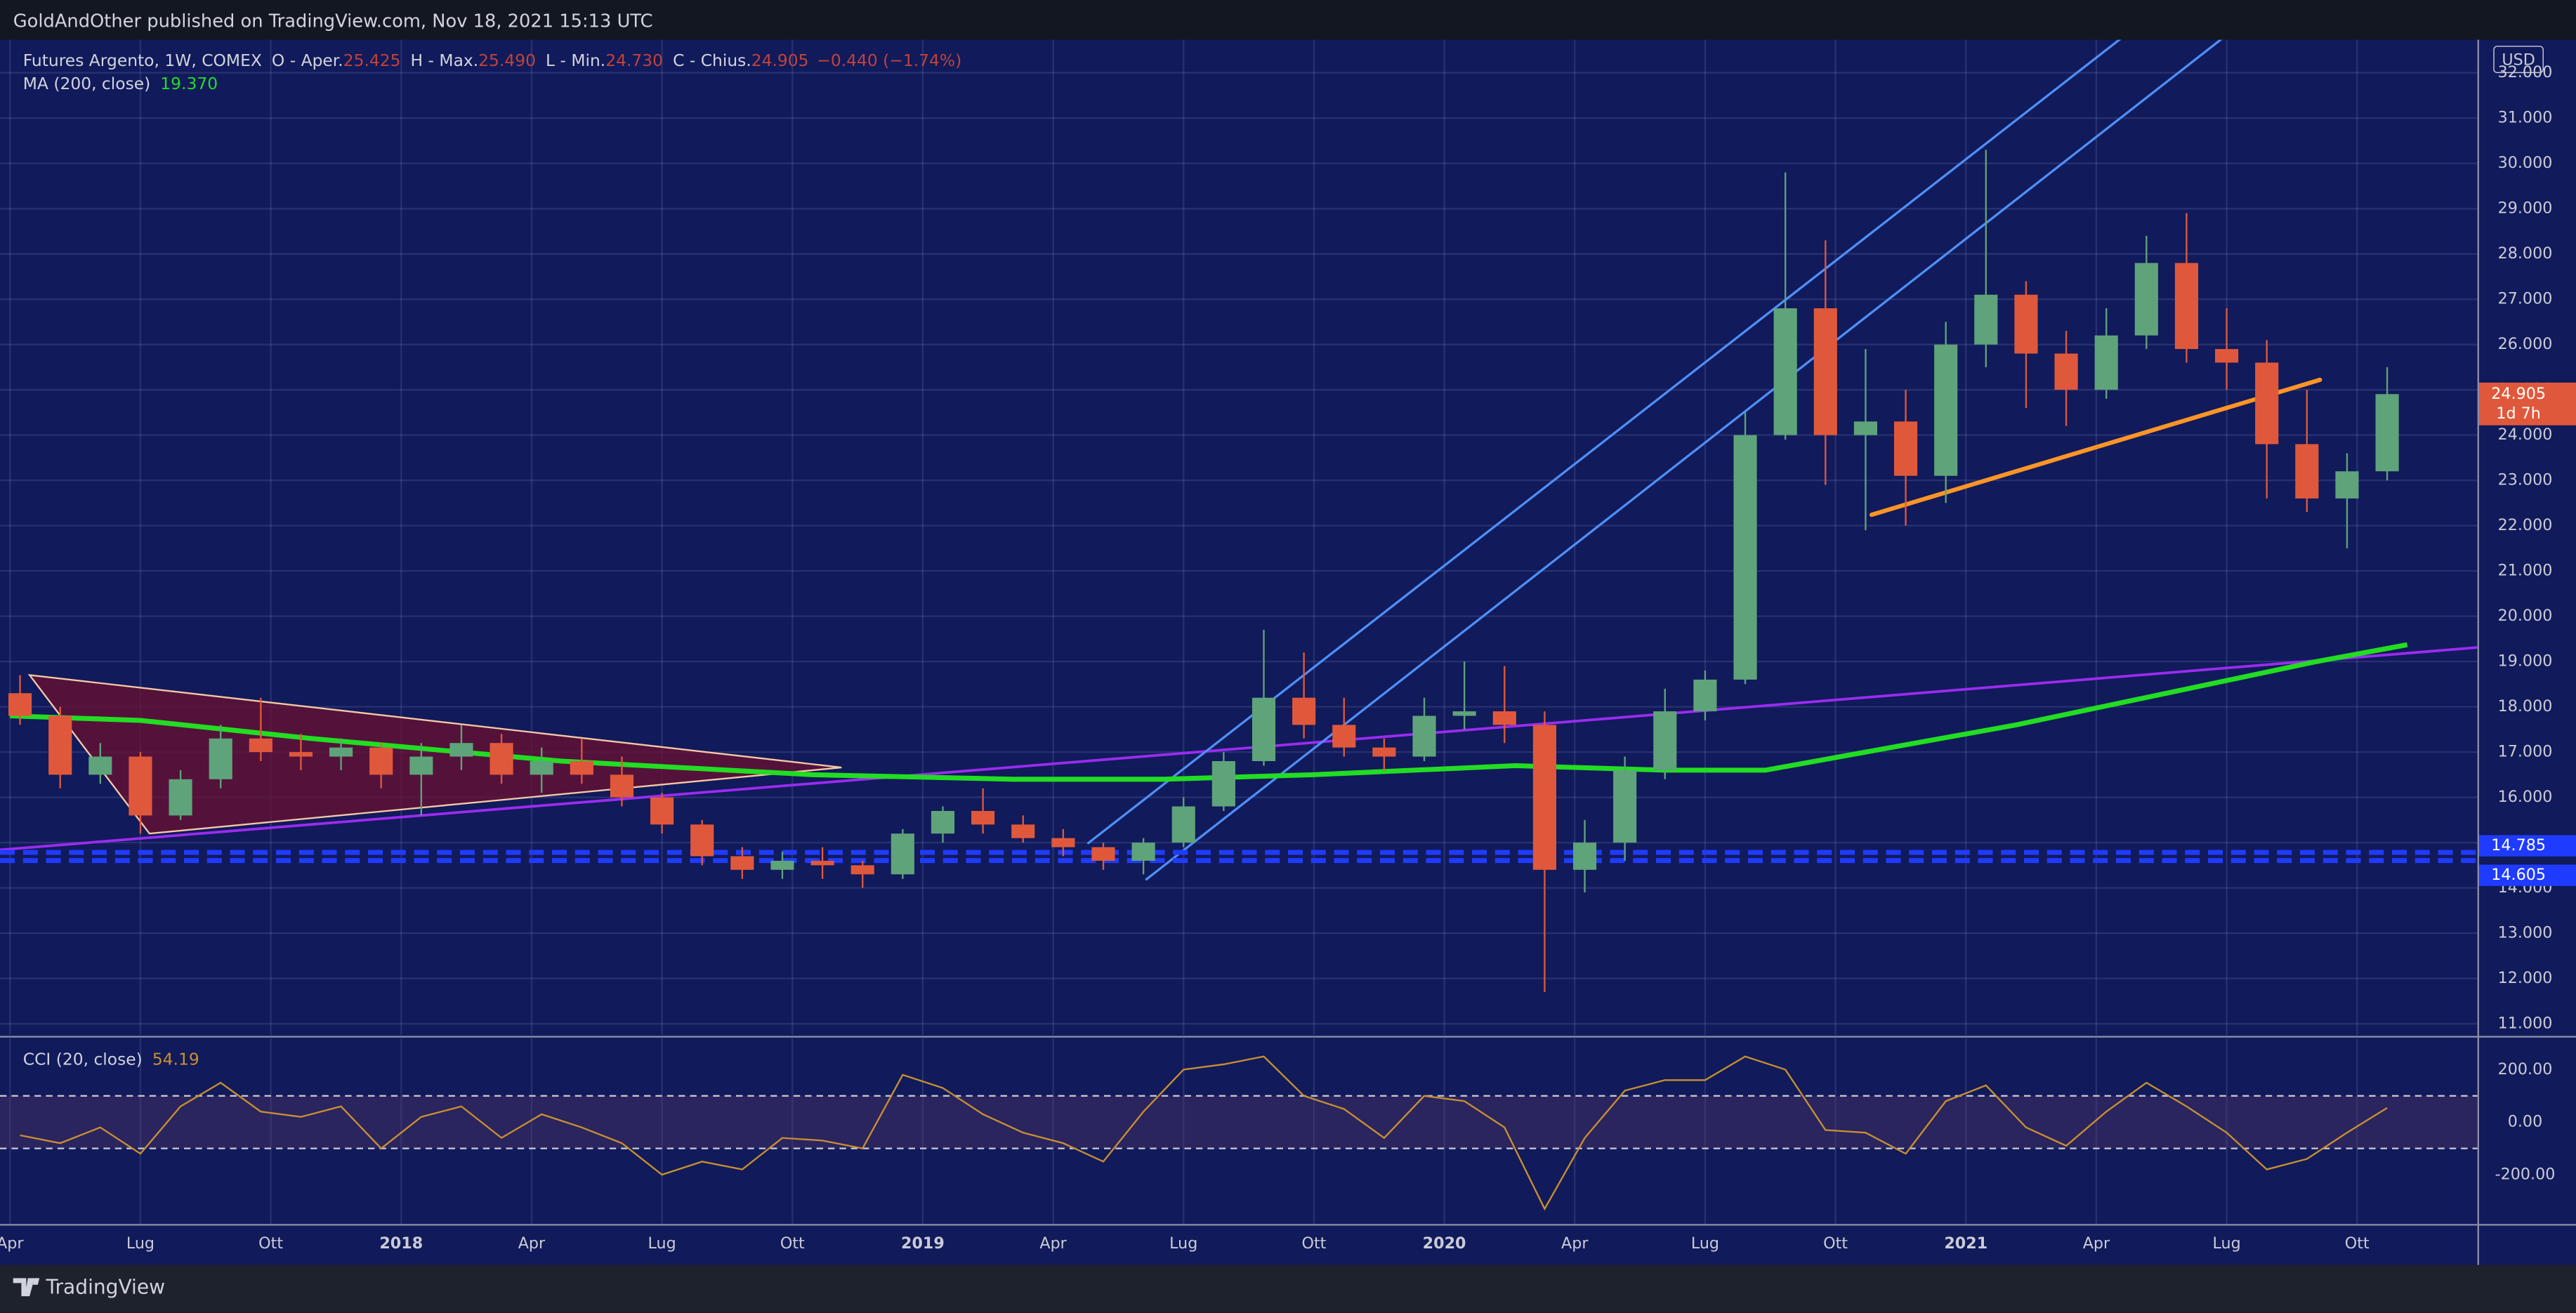 This screenshot has width=2576, height=1313. What do you see at coordinates (2525, 933) in the screenshot?
I see `y-tick-label: 13.000` at bounding box center [2525, 933].